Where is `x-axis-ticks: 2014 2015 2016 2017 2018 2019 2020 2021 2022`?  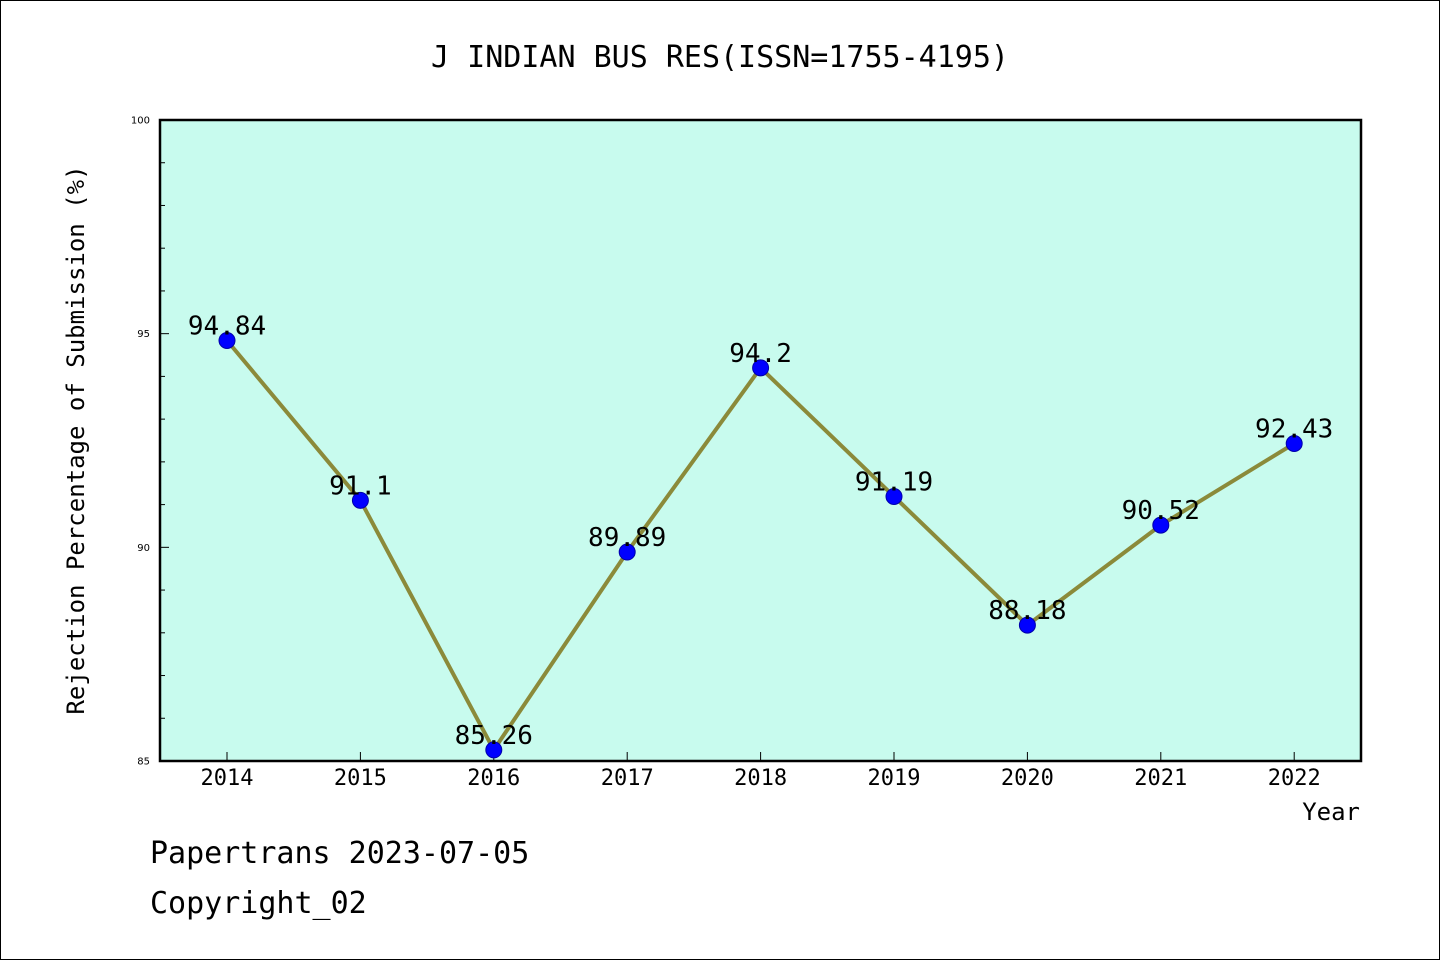 x-axis-ticks: 2014 2015 2016 2017 2018 2019 2020 2021 2022 is located at coordinates (761, 771).